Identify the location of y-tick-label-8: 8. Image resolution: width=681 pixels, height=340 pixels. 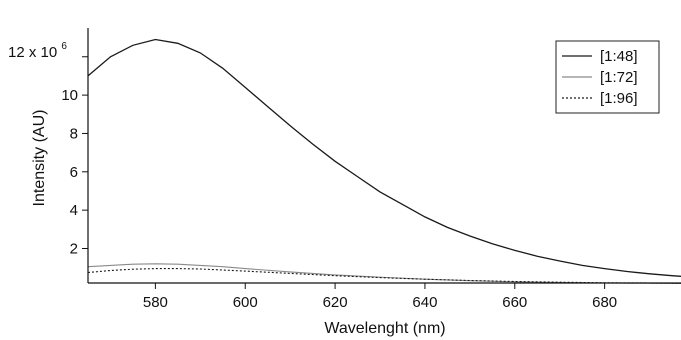
(74, 133).